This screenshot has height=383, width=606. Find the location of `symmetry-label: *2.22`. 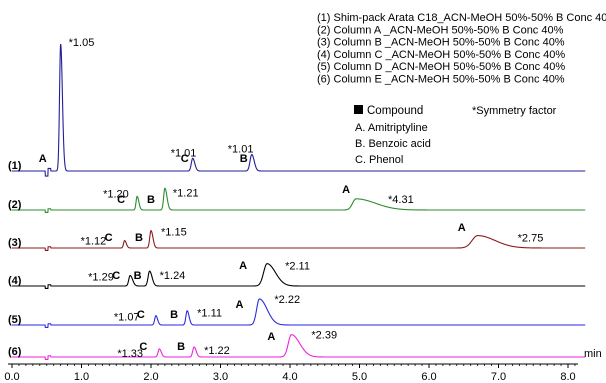

symmetry-label: *2.22 is located at coordinates (287, 300).